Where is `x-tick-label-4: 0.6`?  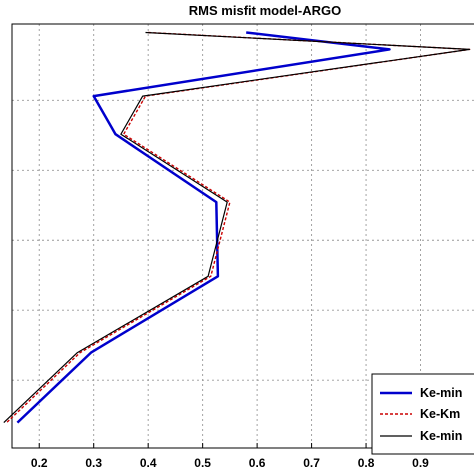 x-tick-label-4: 0.6 is located at coordinates (257, 463).